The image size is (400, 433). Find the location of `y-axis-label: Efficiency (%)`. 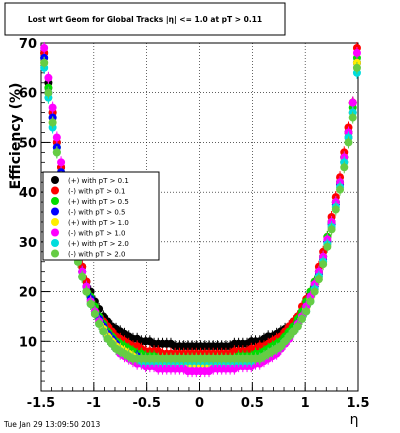

y-axis-label: Efficiency (%) is located at coordinates (16, 136).